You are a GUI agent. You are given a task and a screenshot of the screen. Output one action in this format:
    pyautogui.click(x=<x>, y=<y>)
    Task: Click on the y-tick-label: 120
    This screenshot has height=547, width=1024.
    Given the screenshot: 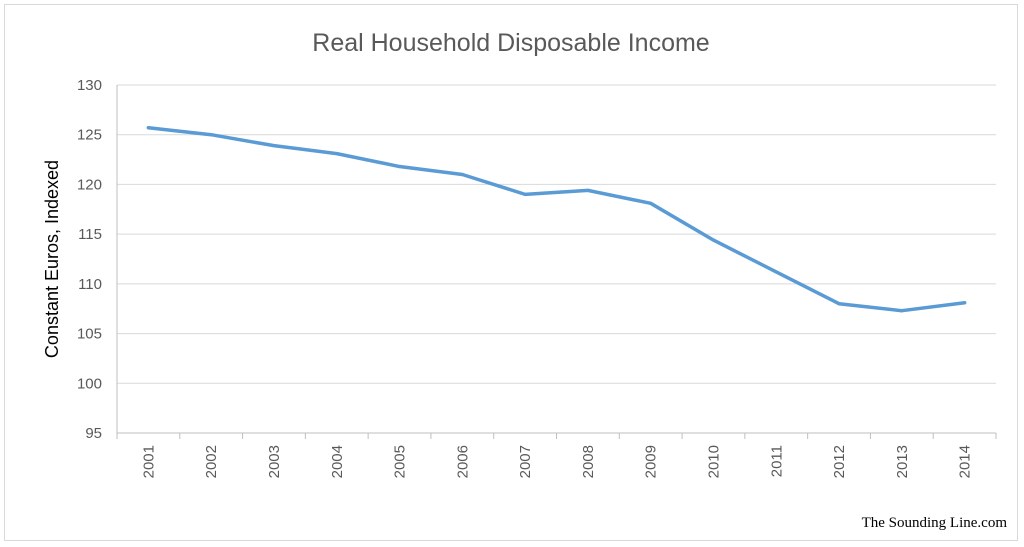 What is the action you would take?
    pyautogui.click(x=89, y=184)
    